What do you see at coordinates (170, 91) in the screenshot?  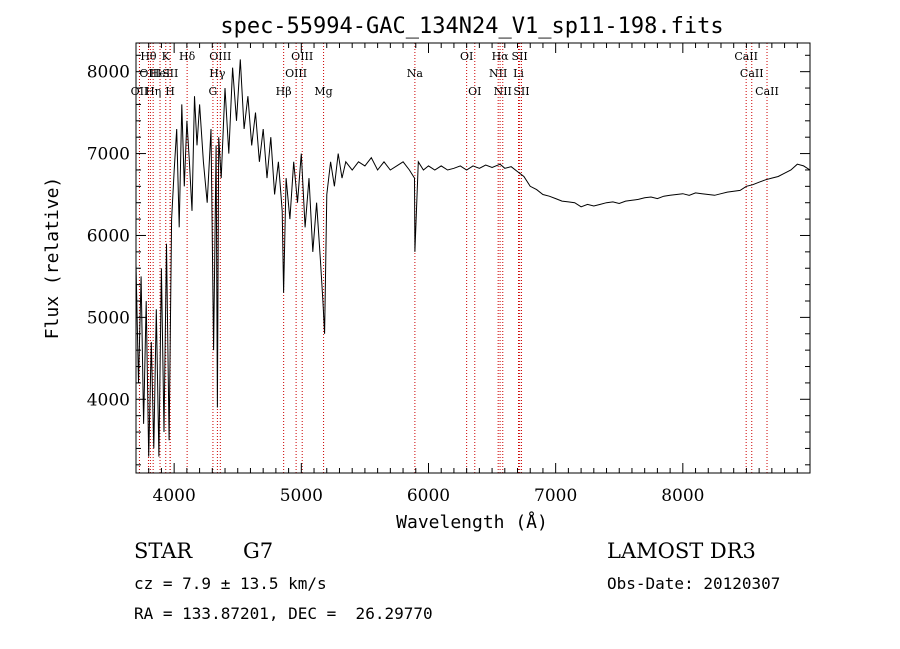 I see `line-label: H` at bounding box center [170, 91].